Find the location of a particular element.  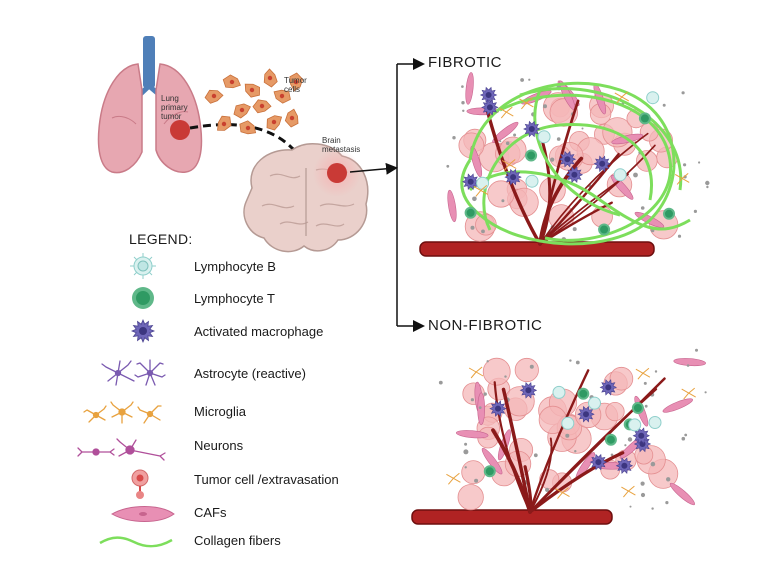

fibrotic-blood-vessel is located at coordinates (537, 249).